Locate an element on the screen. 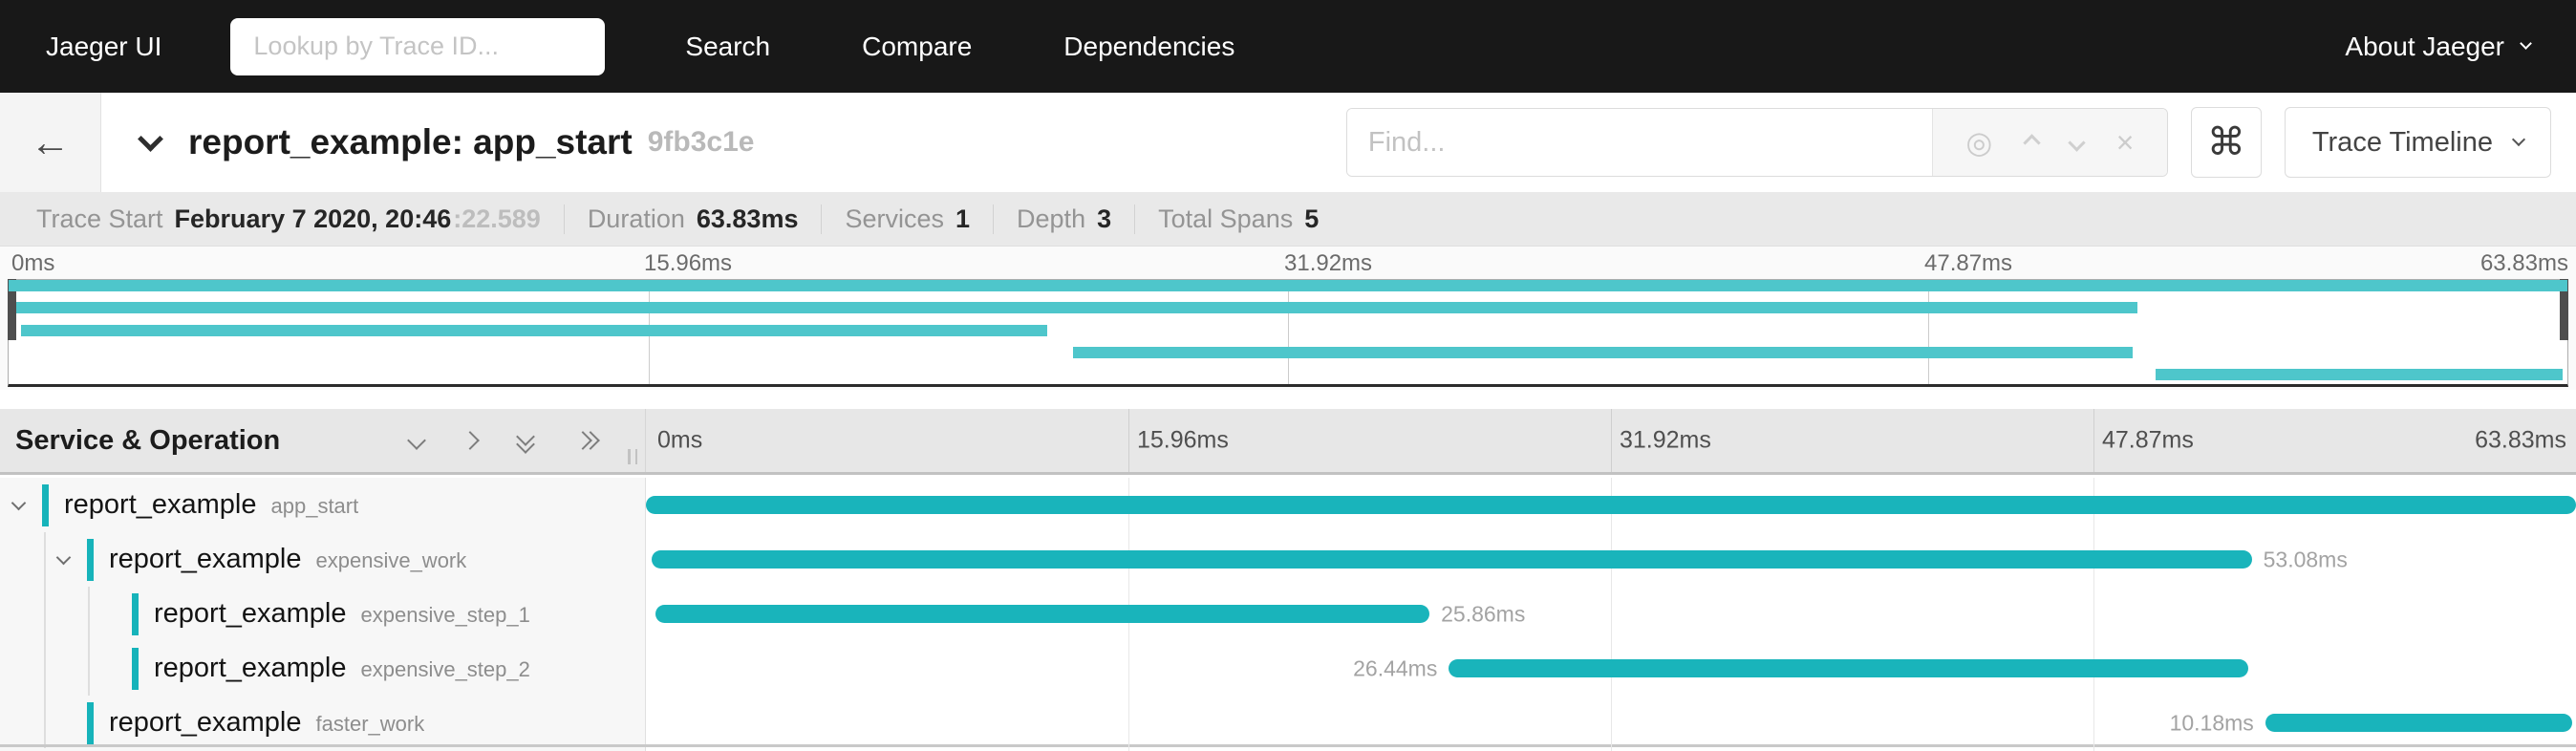  trace-view-selector-label: Trace Timeline is located at coordinates (2402, 142).